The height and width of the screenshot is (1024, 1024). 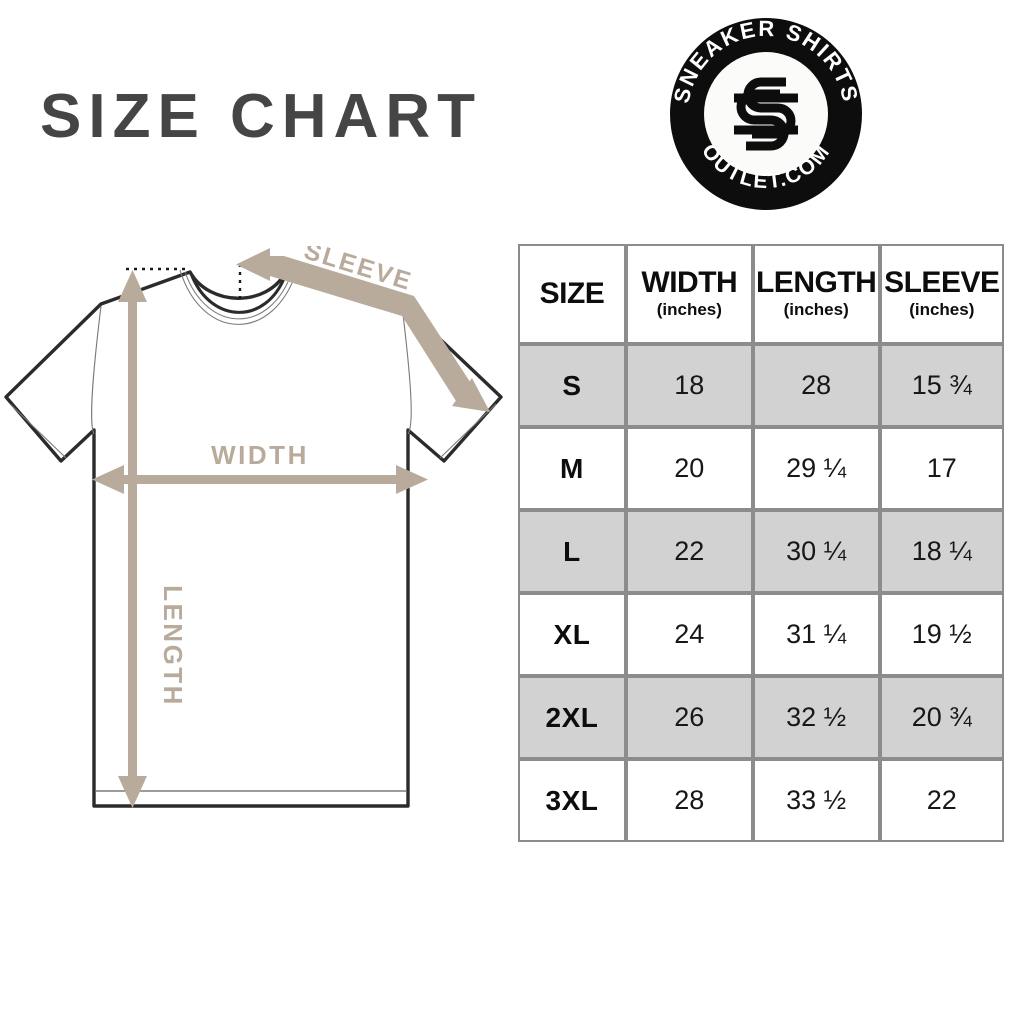 I want to click on cell-sleeve: 20 ¾, so click(x=941, y=717).